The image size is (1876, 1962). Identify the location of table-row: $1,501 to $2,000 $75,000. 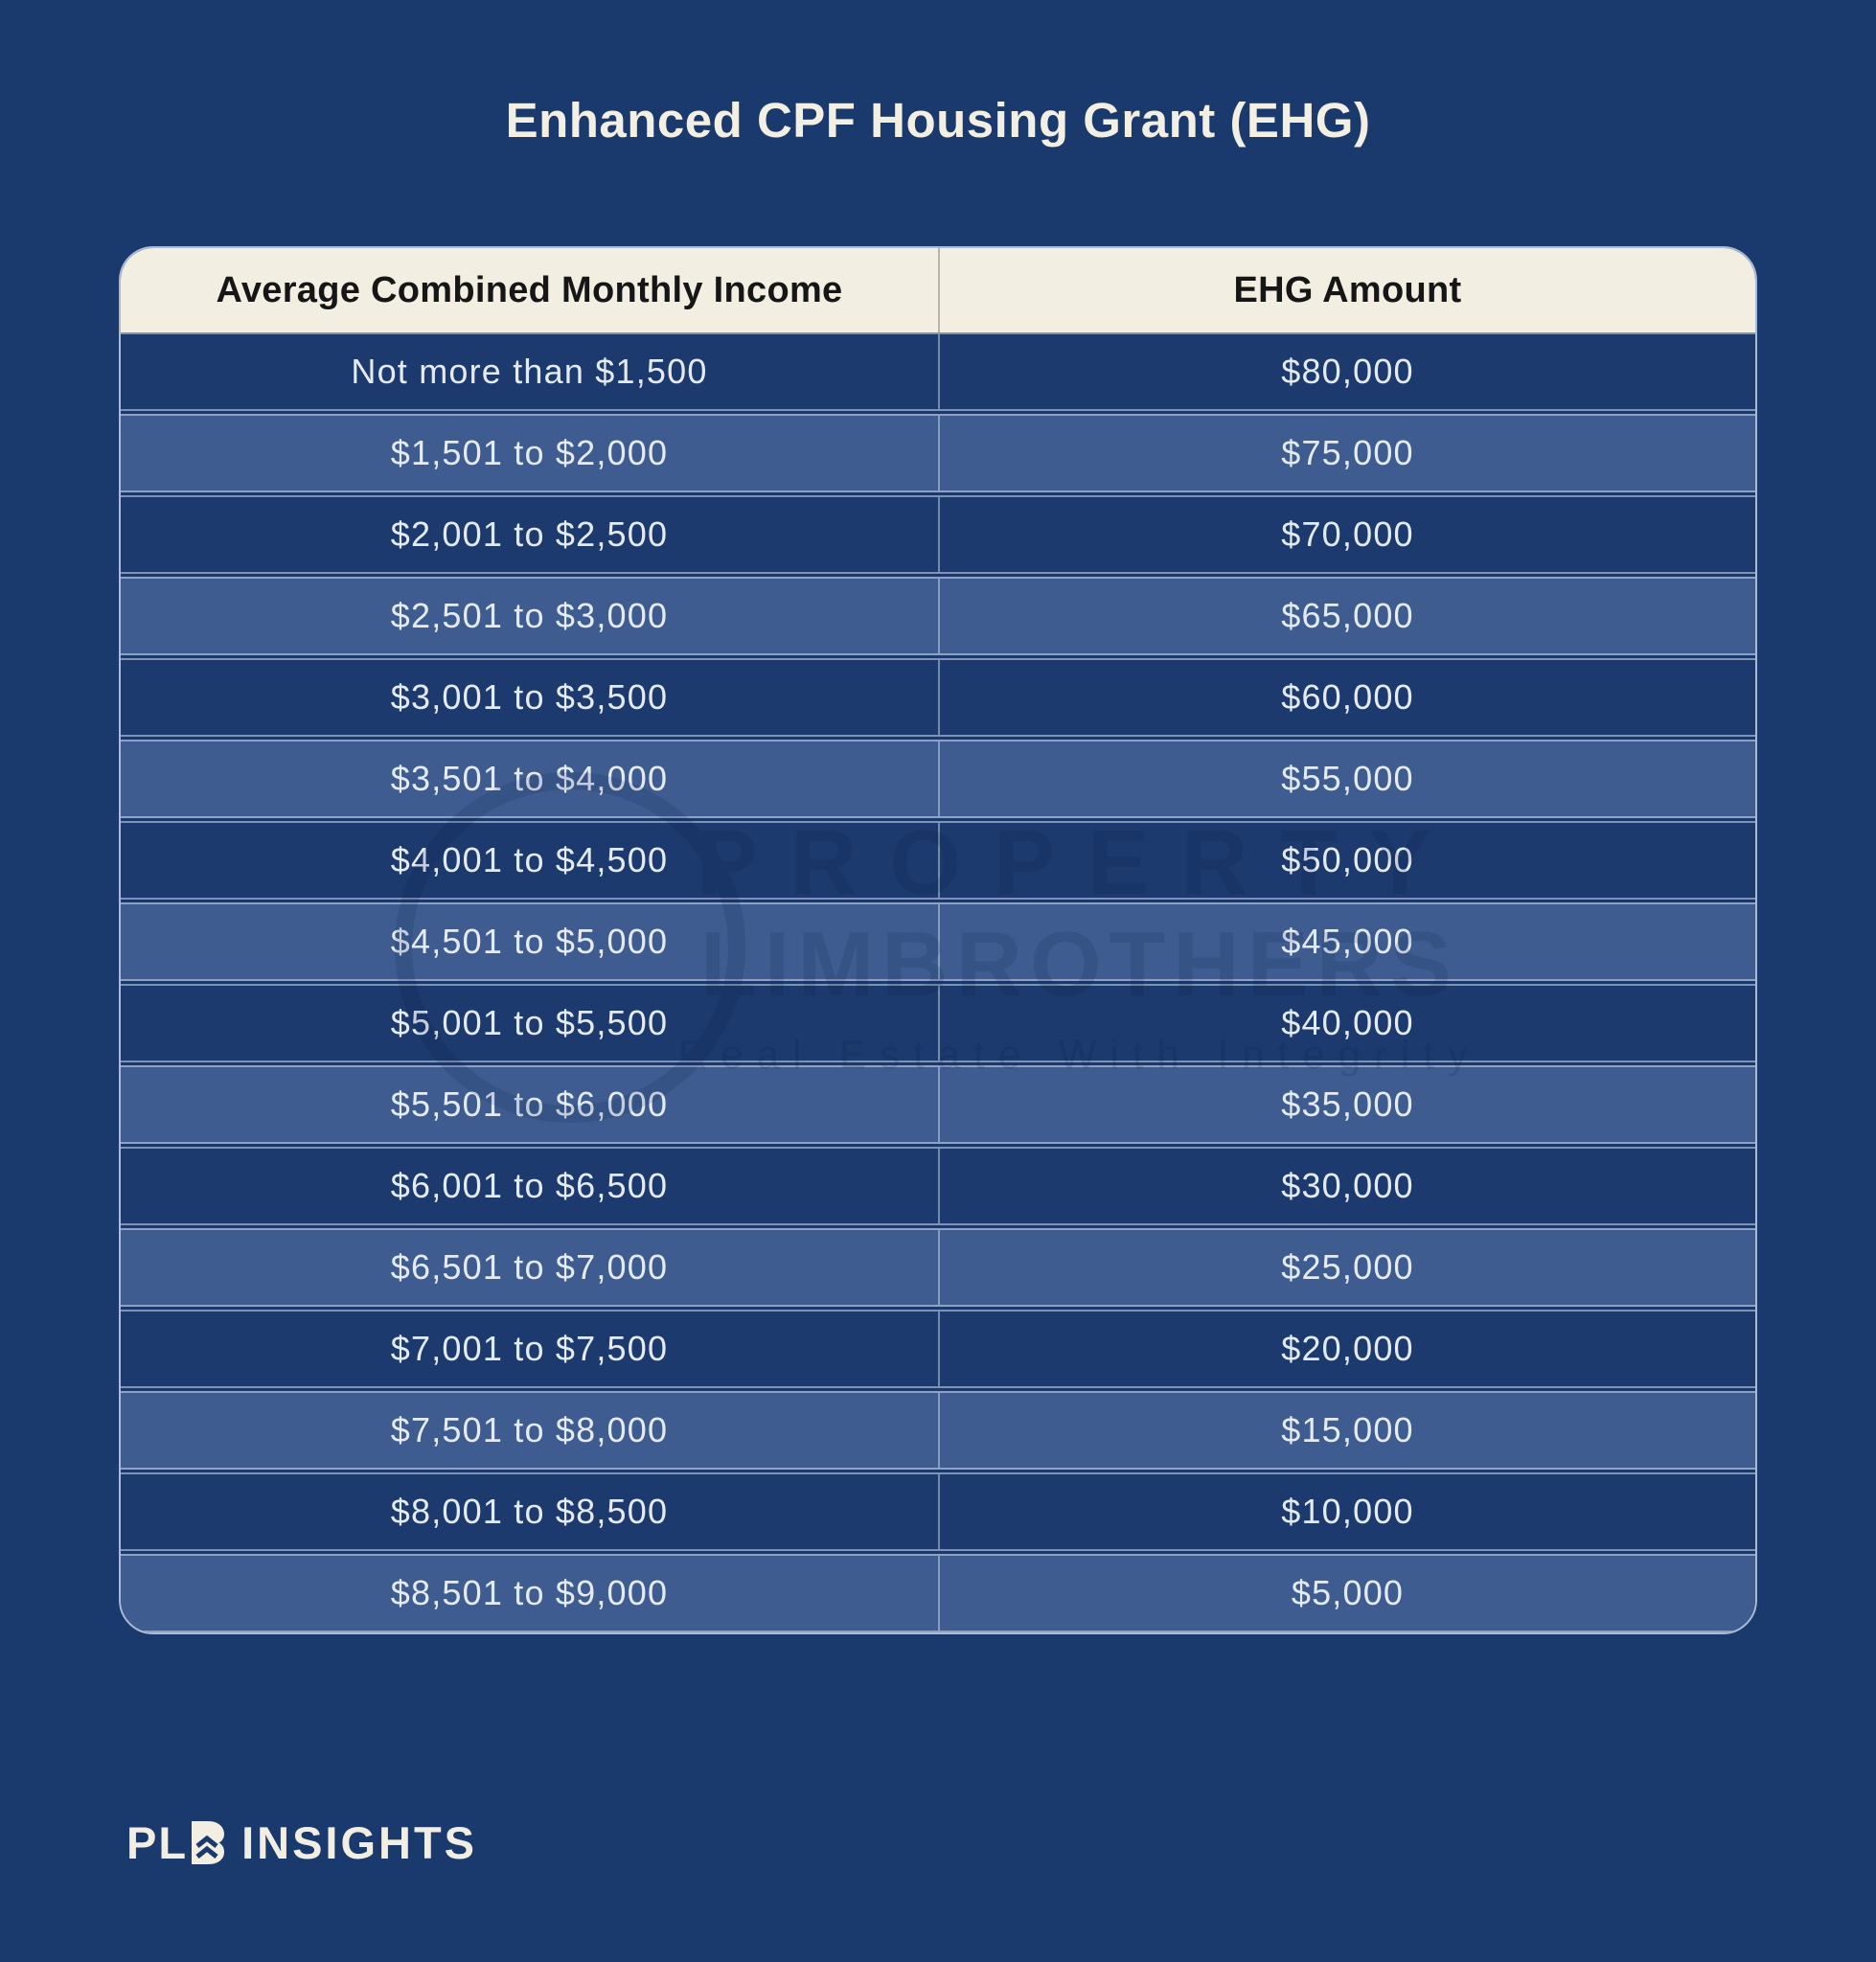
(938, 453).